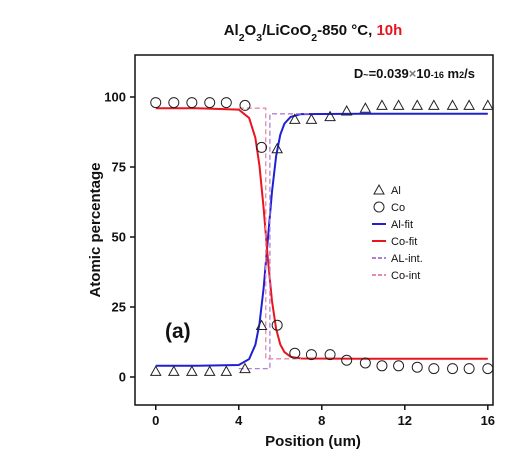 Image resolution: width=509 pixels, height=461 pixels. What do you see at coordinates (488, 420) in the screenshot?
I see `x-tick-label: 16` at bounding box center [488, 420].